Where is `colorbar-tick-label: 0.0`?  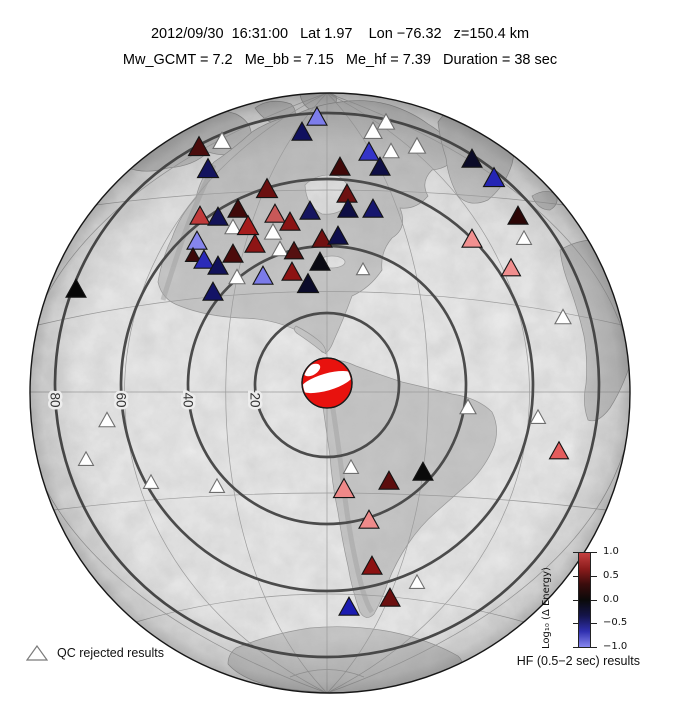 colorbar-tick-label: 0.0 is located at coordinates (611, 599).